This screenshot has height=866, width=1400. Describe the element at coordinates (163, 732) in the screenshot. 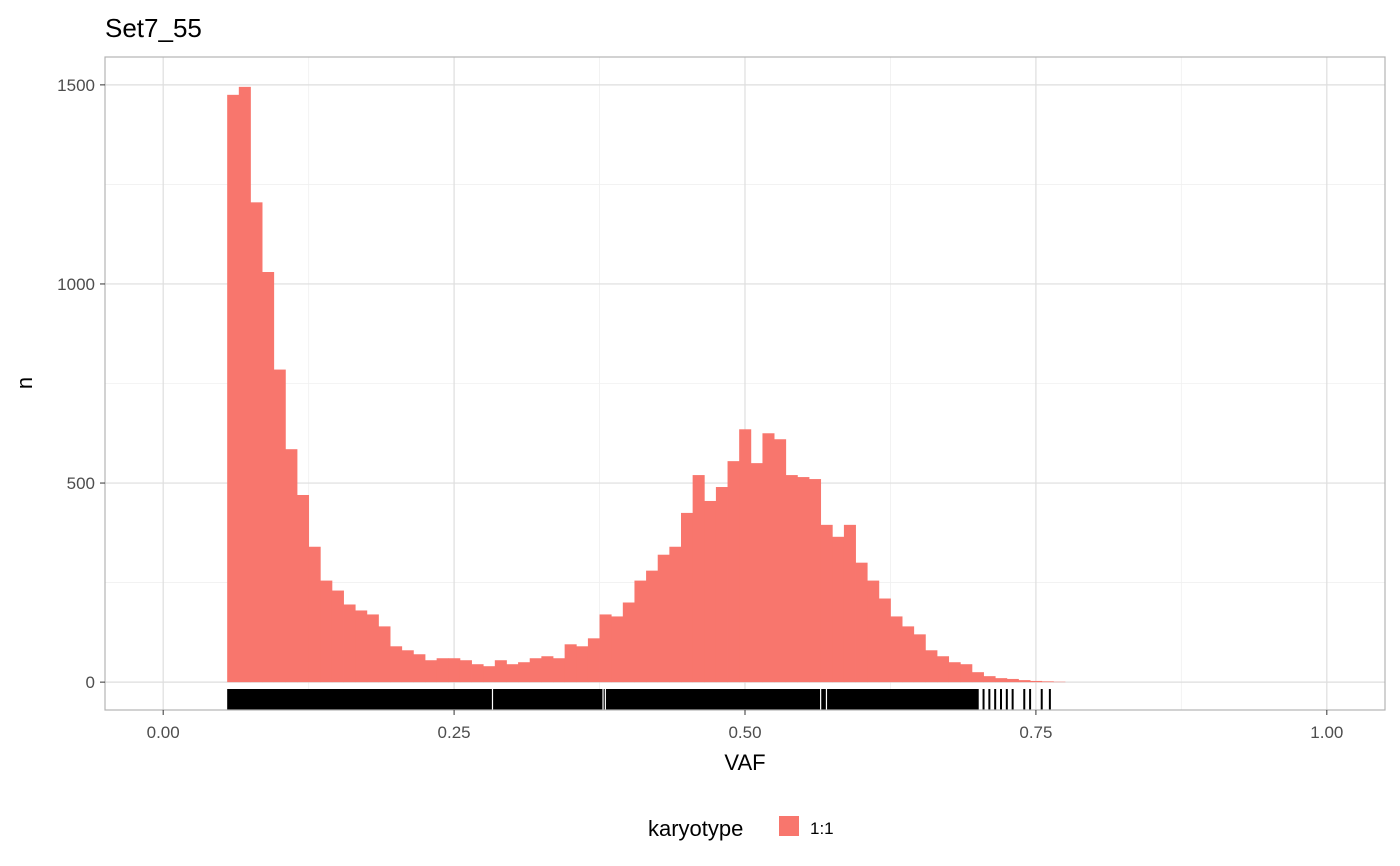

I see `x-tick-label: 0.00` at that location.